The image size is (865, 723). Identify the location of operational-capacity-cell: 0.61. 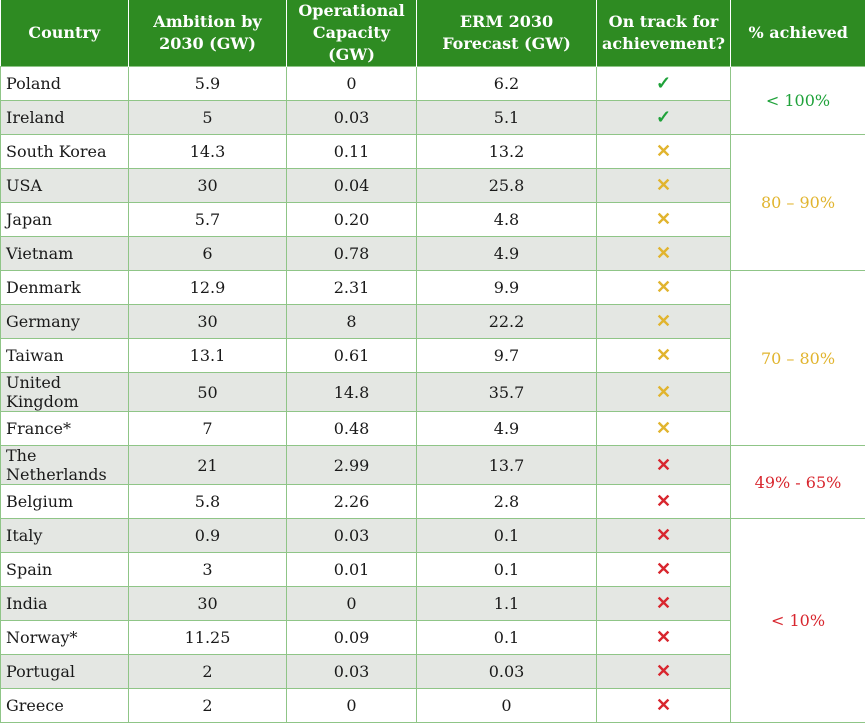
(352, 356).